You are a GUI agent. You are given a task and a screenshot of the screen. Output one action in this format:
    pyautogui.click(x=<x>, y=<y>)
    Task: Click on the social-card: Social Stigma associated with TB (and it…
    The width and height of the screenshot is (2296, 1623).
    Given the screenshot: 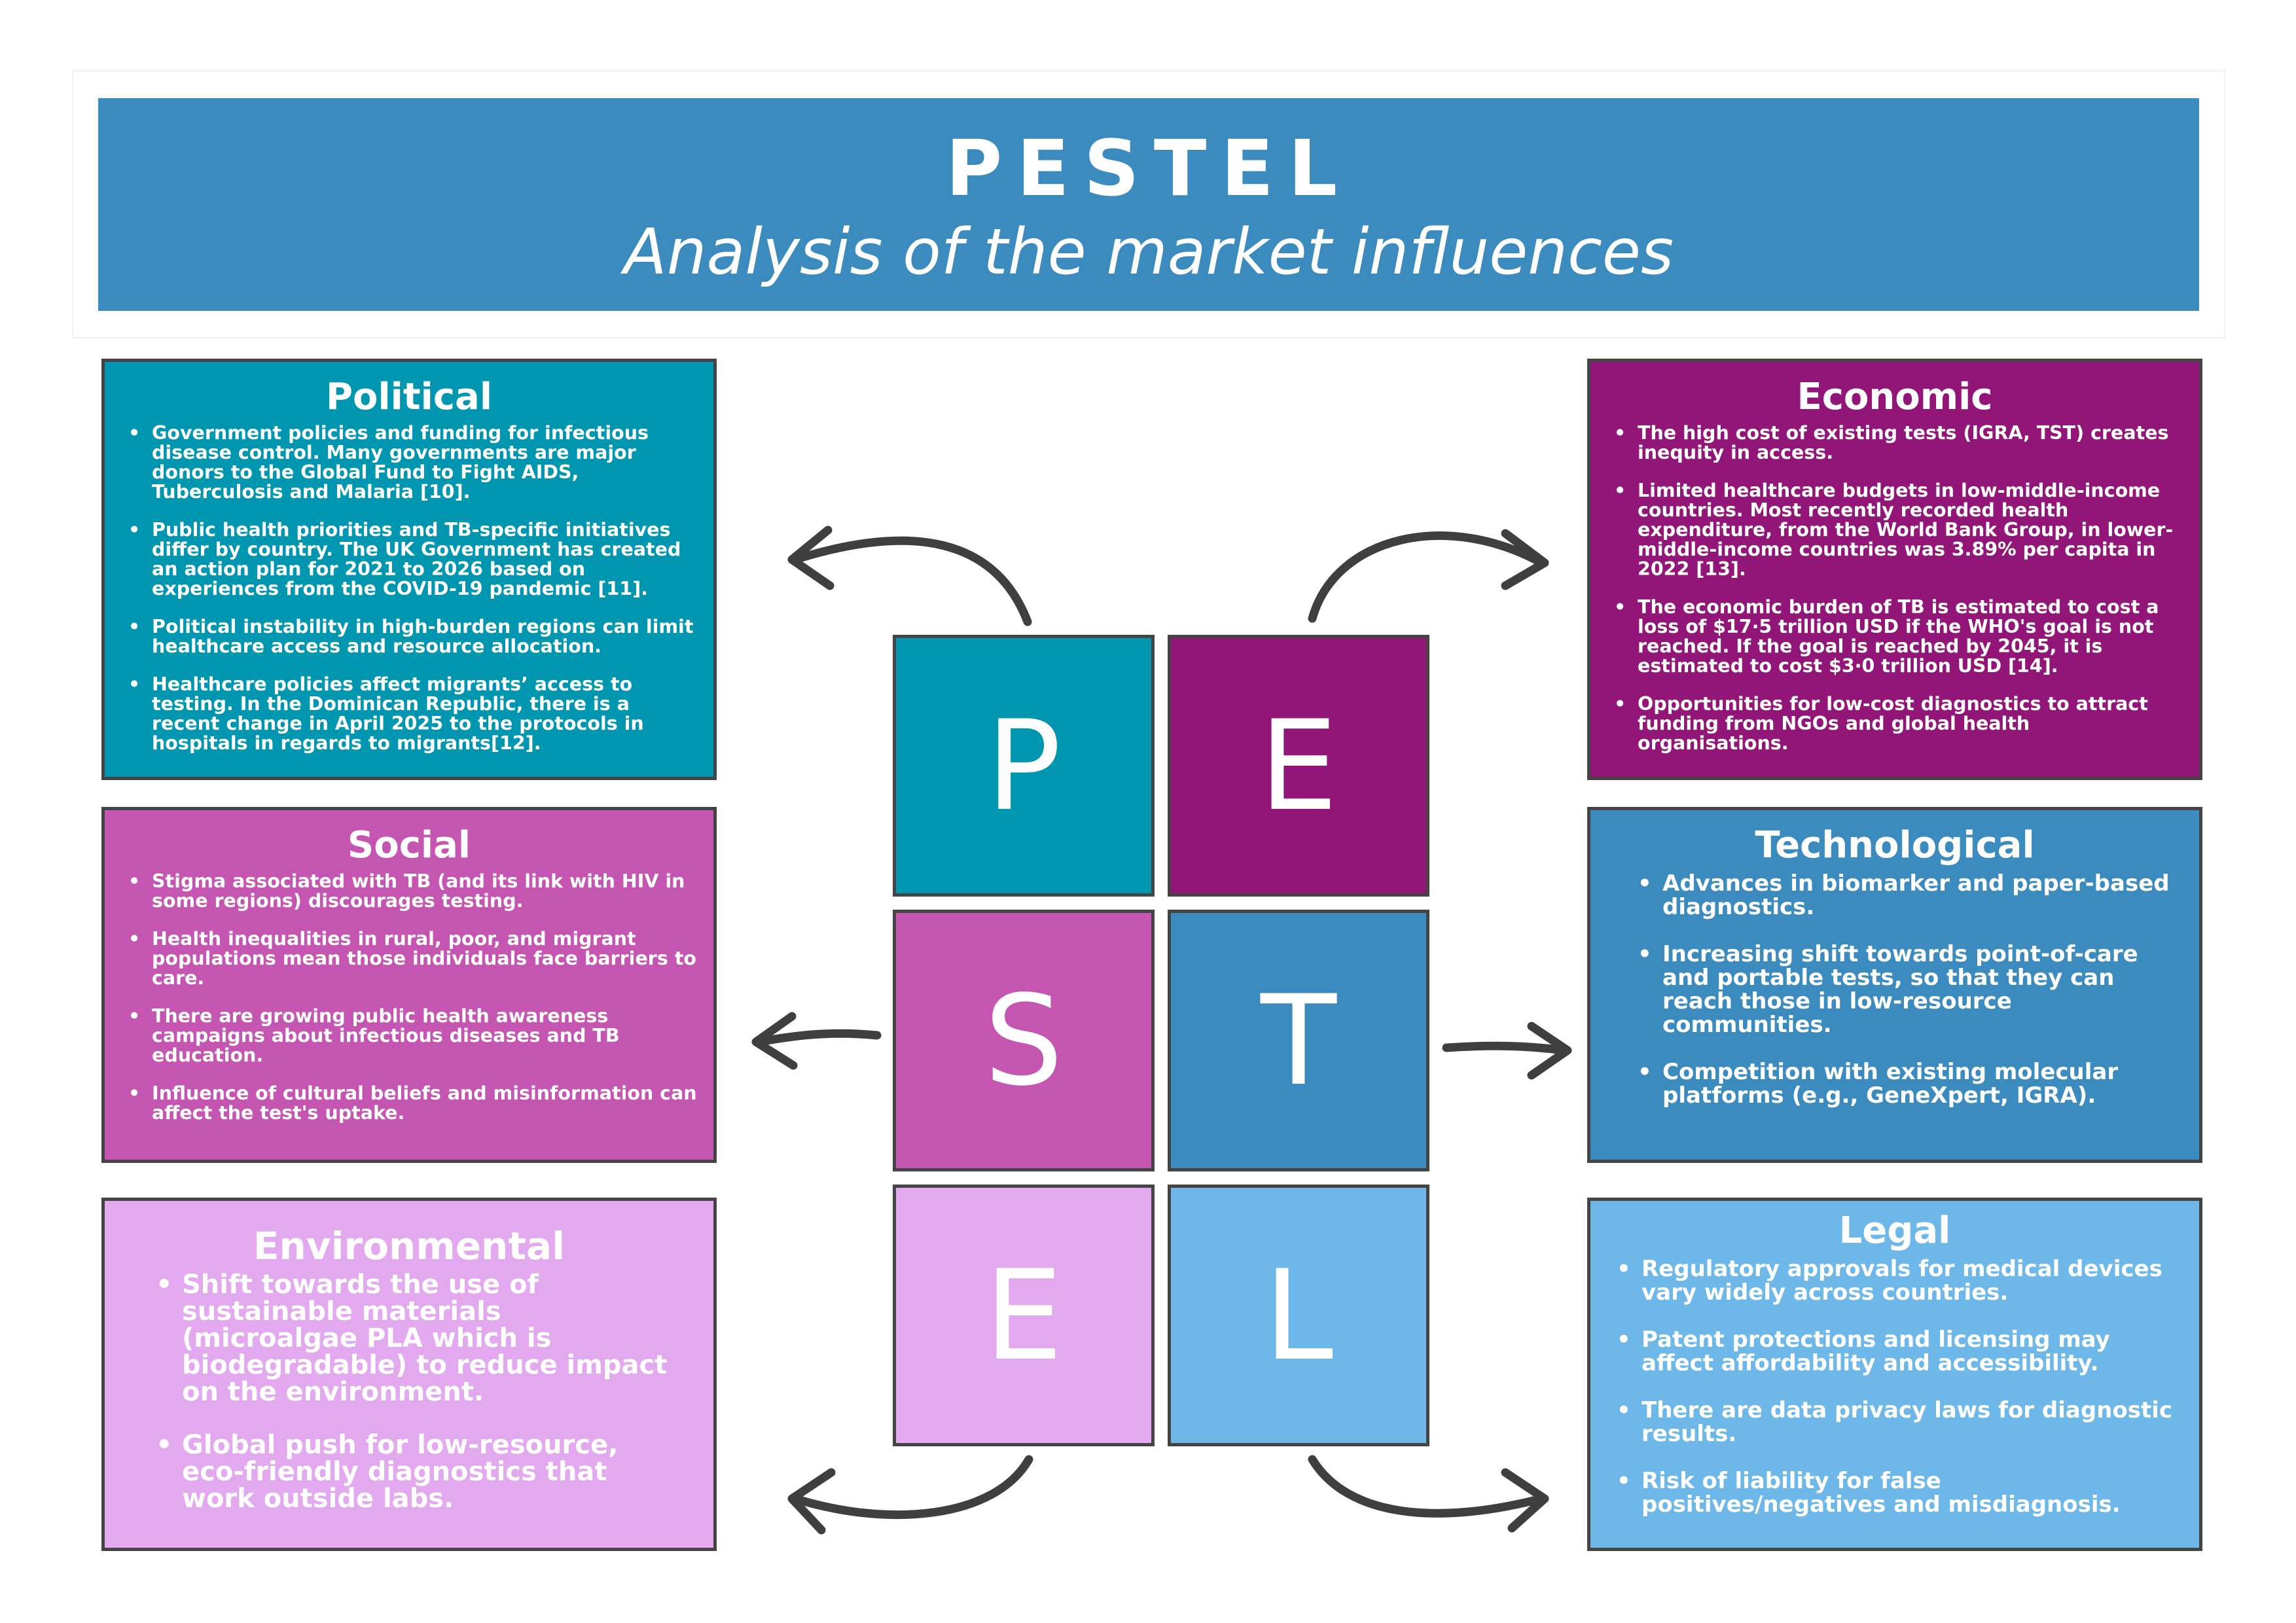 What is the action you would take?
    pyautogui.click(x=409, y=985)
    